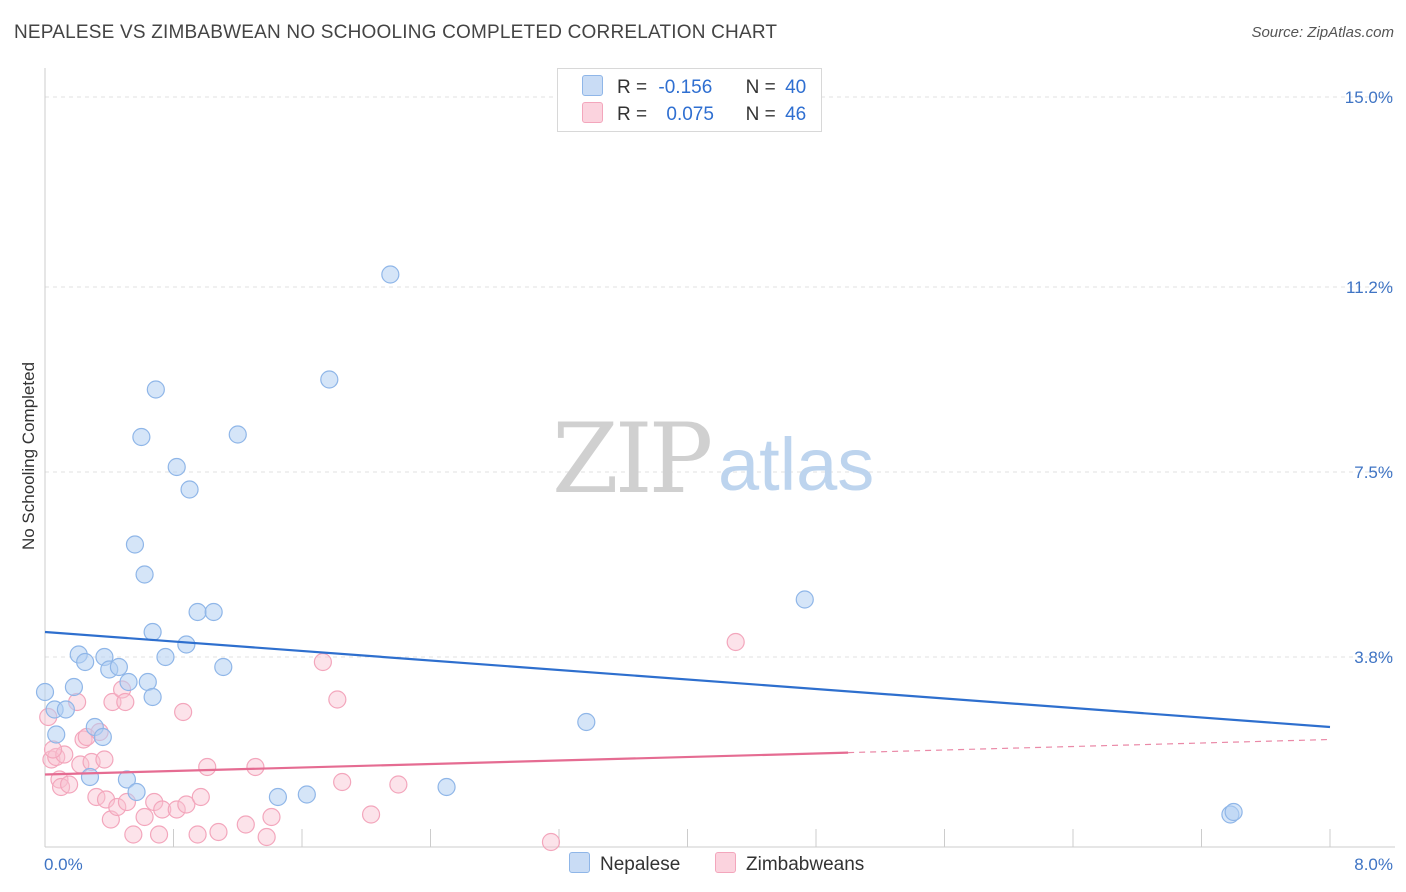 This screenshot has height=892, width=1406. What do you see at coordinates (446, 763) in the screenshot?
I see `zimbabweans-trend-line` at bounding box center [446, 763].